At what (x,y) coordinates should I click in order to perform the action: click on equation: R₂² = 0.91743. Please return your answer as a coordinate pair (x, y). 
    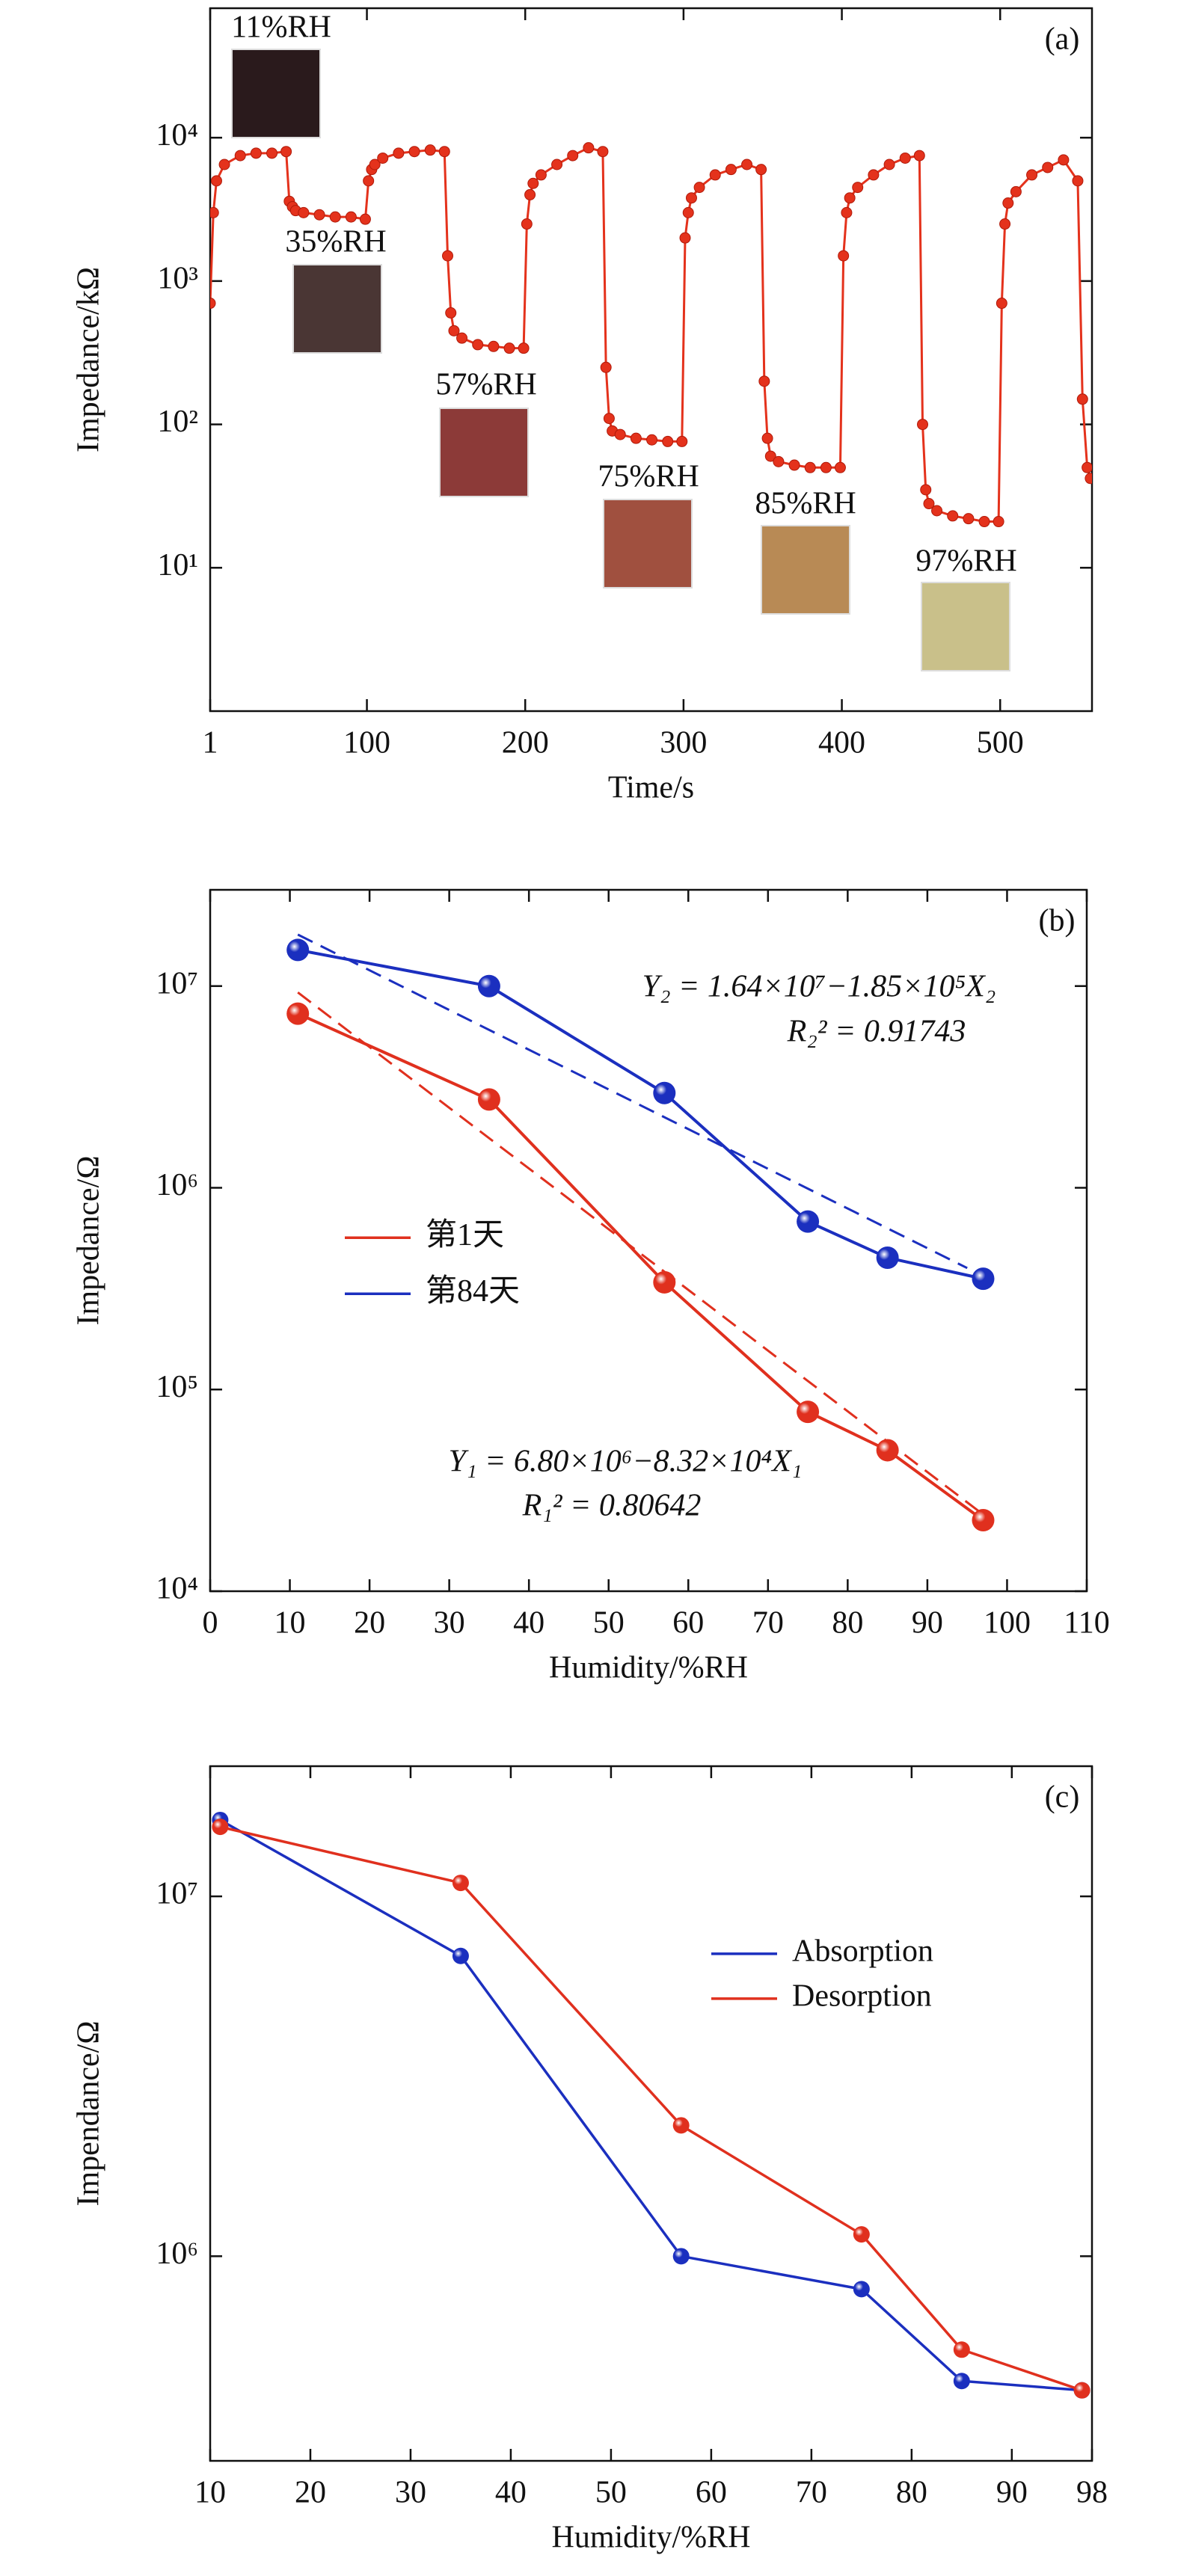
    Looking at the image, I should click on (876, 1032).